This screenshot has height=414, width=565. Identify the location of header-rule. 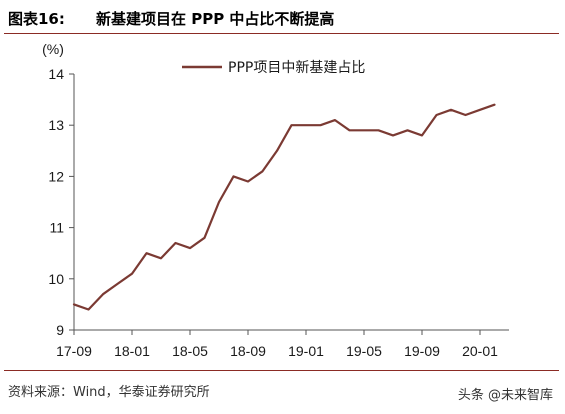
(281, 33).